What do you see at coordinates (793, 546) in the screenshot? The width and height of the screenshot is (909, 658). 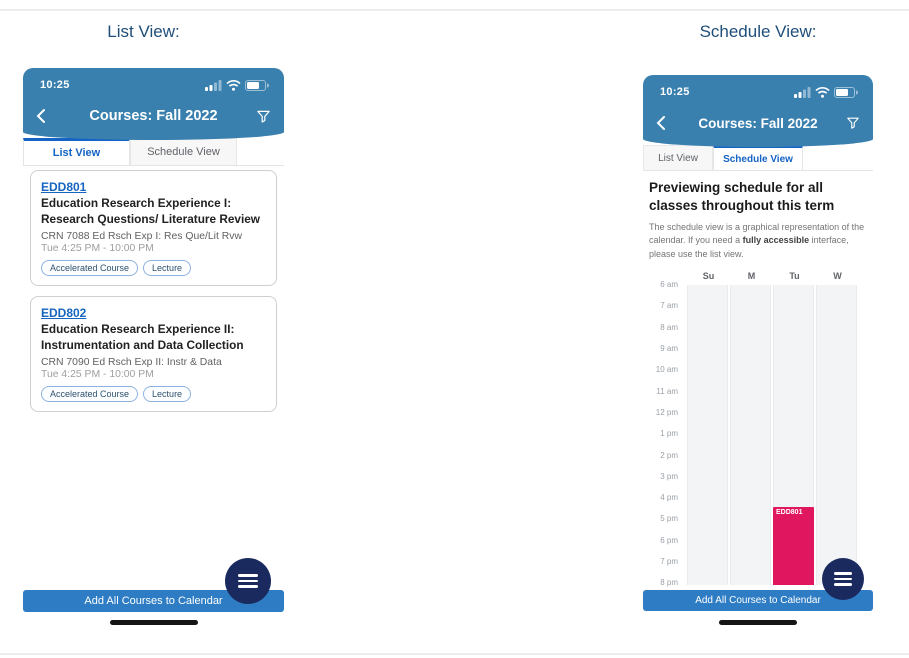 I see `schedule-event: EDD801` at bounding box center [793, 546].